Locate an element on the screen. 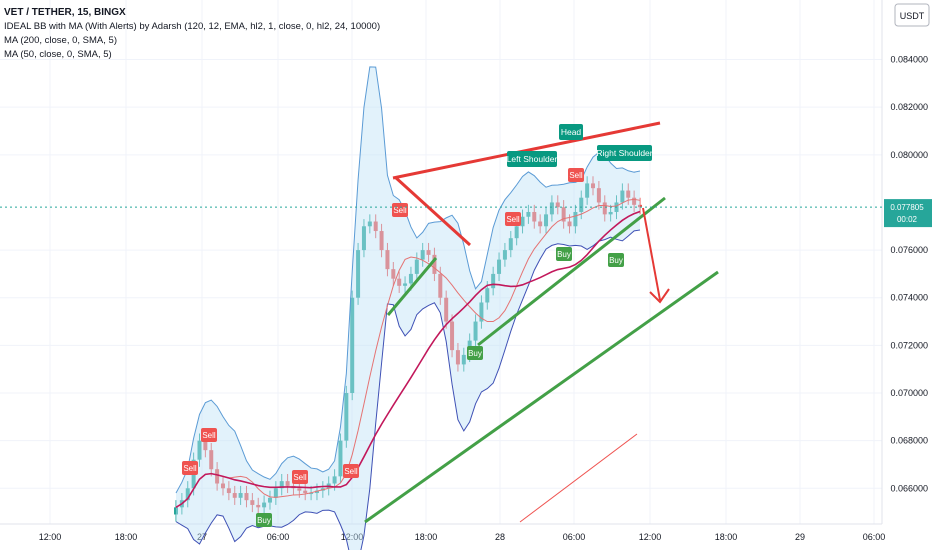 This screenshot has height=550, width=932. price-tick-label: 0.074000 is located at coordinates (909, 298).